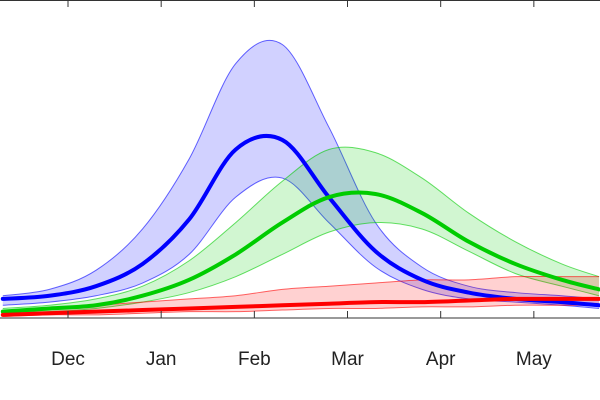 The width and height of the screenshot is (600, 400). Describe the element at coordinates (301, 310) in the screenshot. I see `band-lower` at that location.